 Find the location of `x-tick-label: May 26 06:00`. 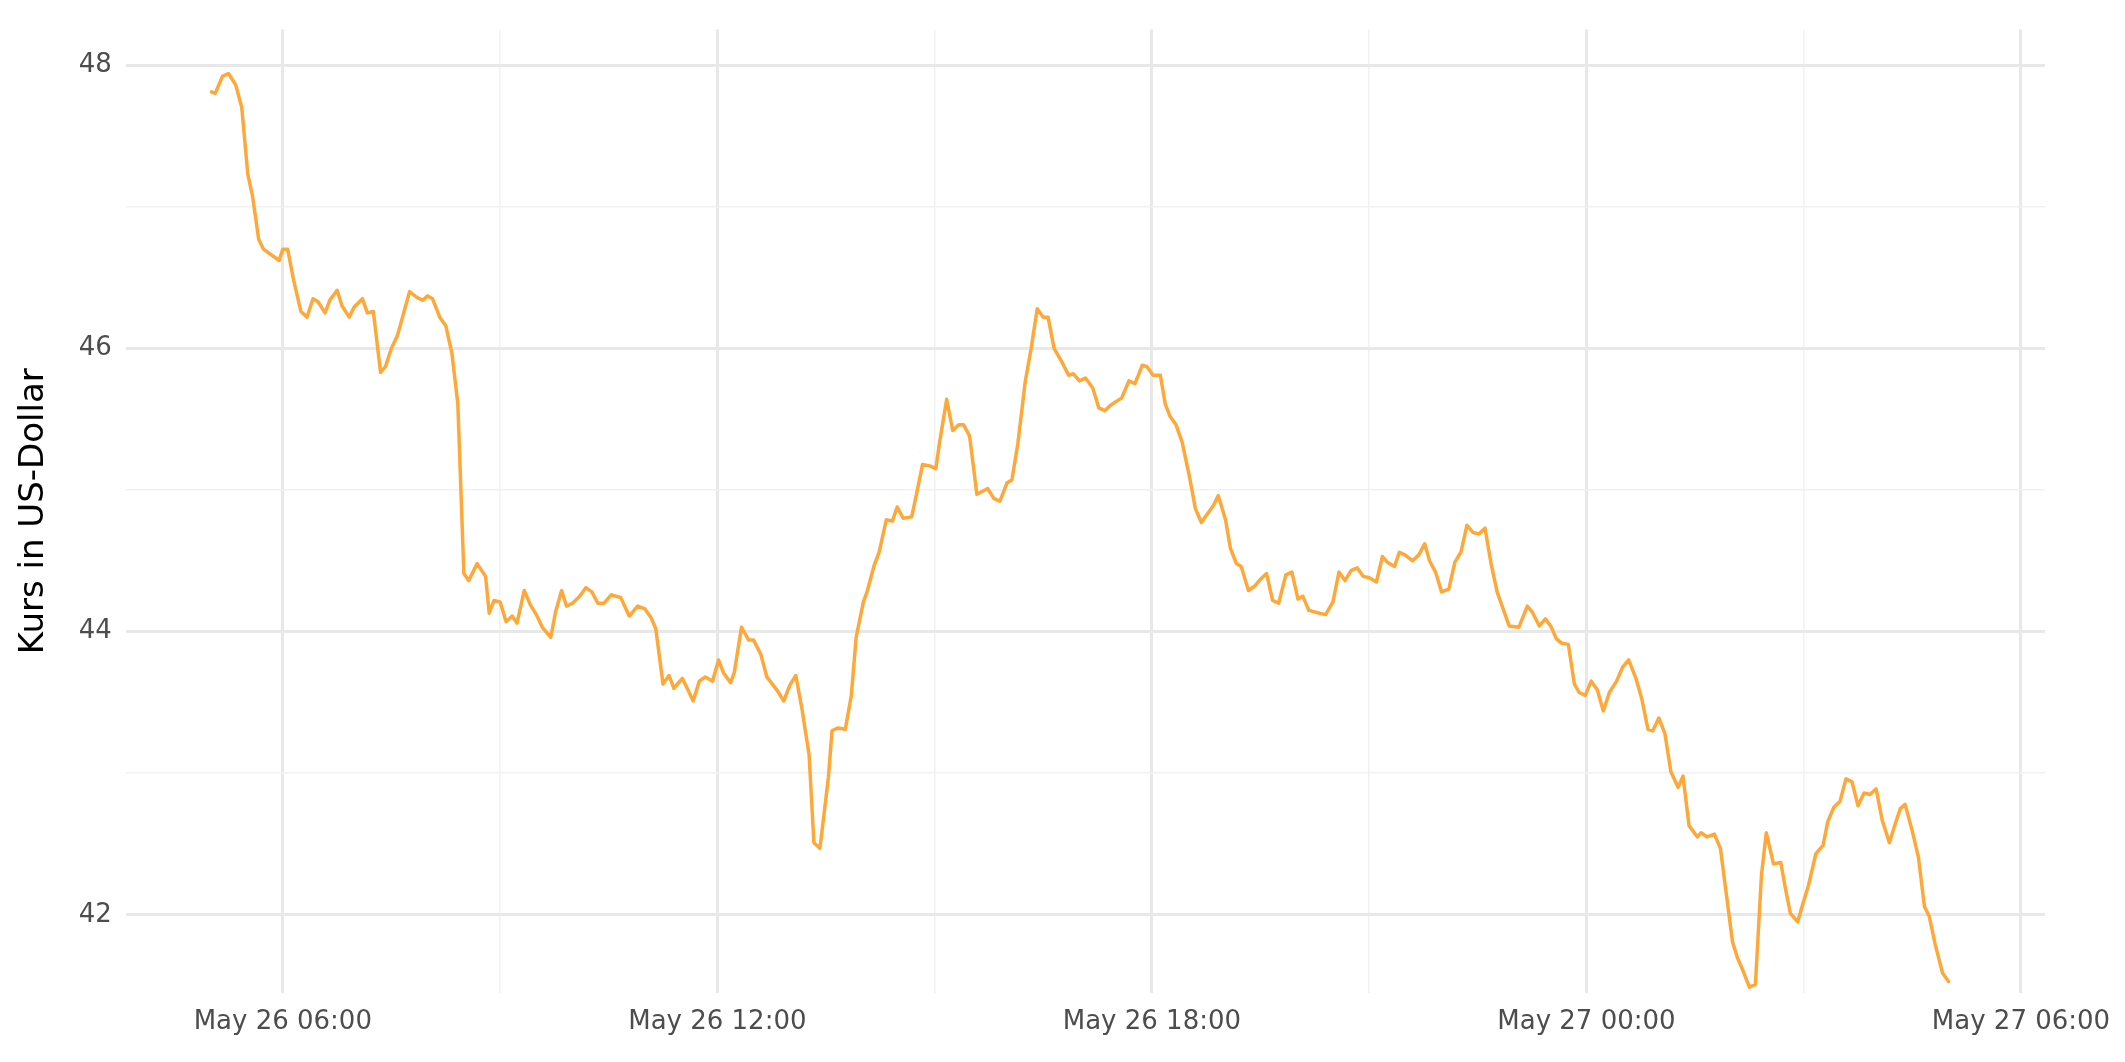

x-tick-label: May 26 06:00 is located at coordinates (282, 1020).